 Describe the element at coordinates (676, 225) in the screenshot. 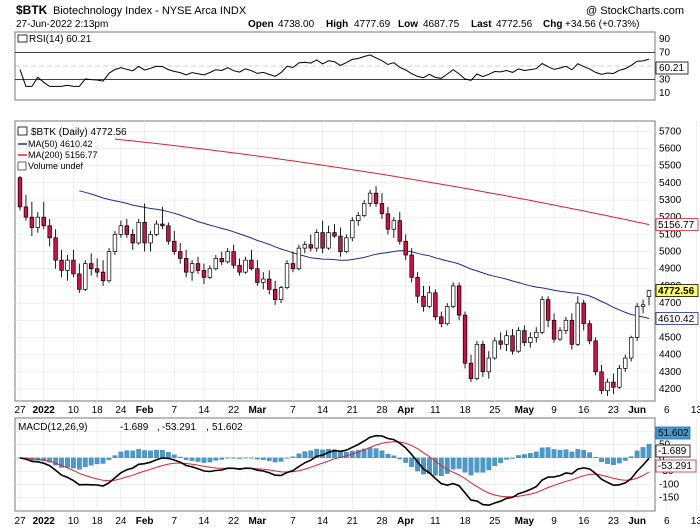

I see `ma200-tag-text: 5156.77` at that location.